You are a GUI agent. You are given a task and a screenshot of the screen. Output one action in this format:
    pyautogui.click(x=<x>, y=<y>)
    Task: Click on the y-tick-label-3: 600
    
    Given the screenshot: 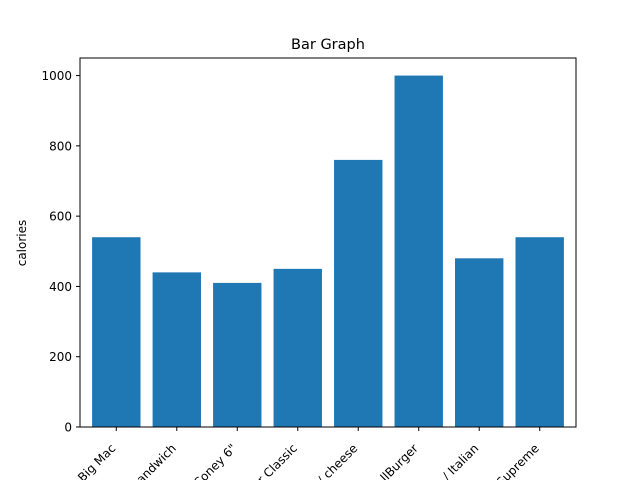 What is the action you would take?
    pyautogui.click(x=60, y=217)
    